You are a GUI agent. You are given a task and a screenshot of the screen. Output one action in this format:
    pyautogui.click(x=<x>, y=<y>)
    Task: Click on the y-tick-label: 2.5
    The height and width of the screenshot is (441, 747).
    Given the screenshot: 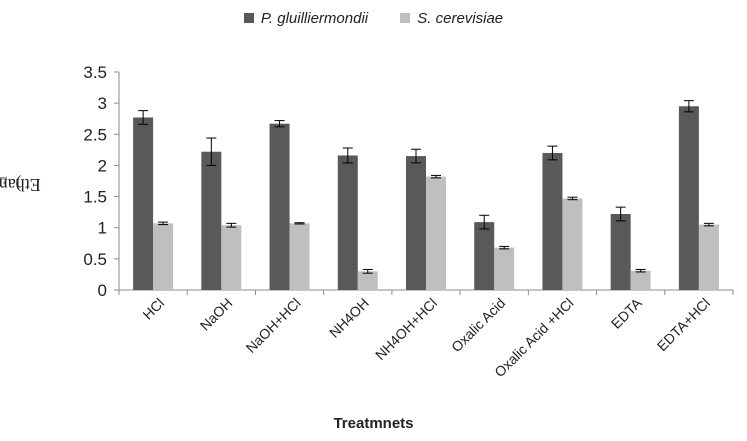 What is the action you would take?
    pyautogui.click(x=95, y=134)
    